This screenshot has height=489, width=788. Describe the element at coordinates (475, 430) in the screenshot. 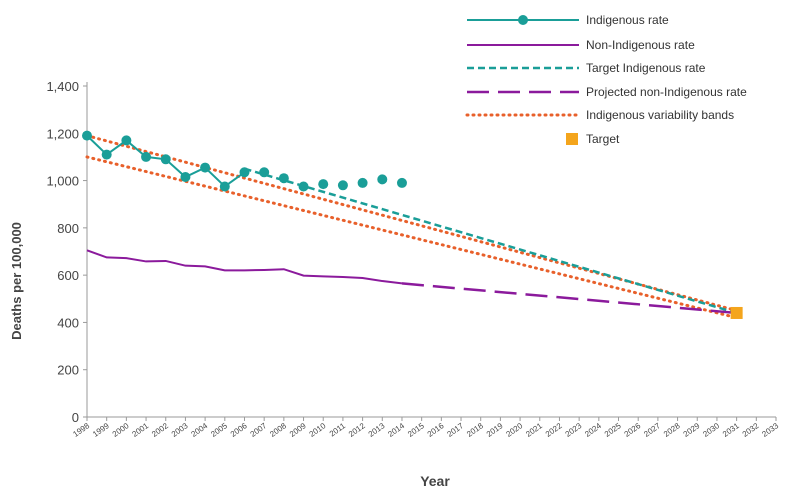

I see `x-tick-label: 2018` at that location.